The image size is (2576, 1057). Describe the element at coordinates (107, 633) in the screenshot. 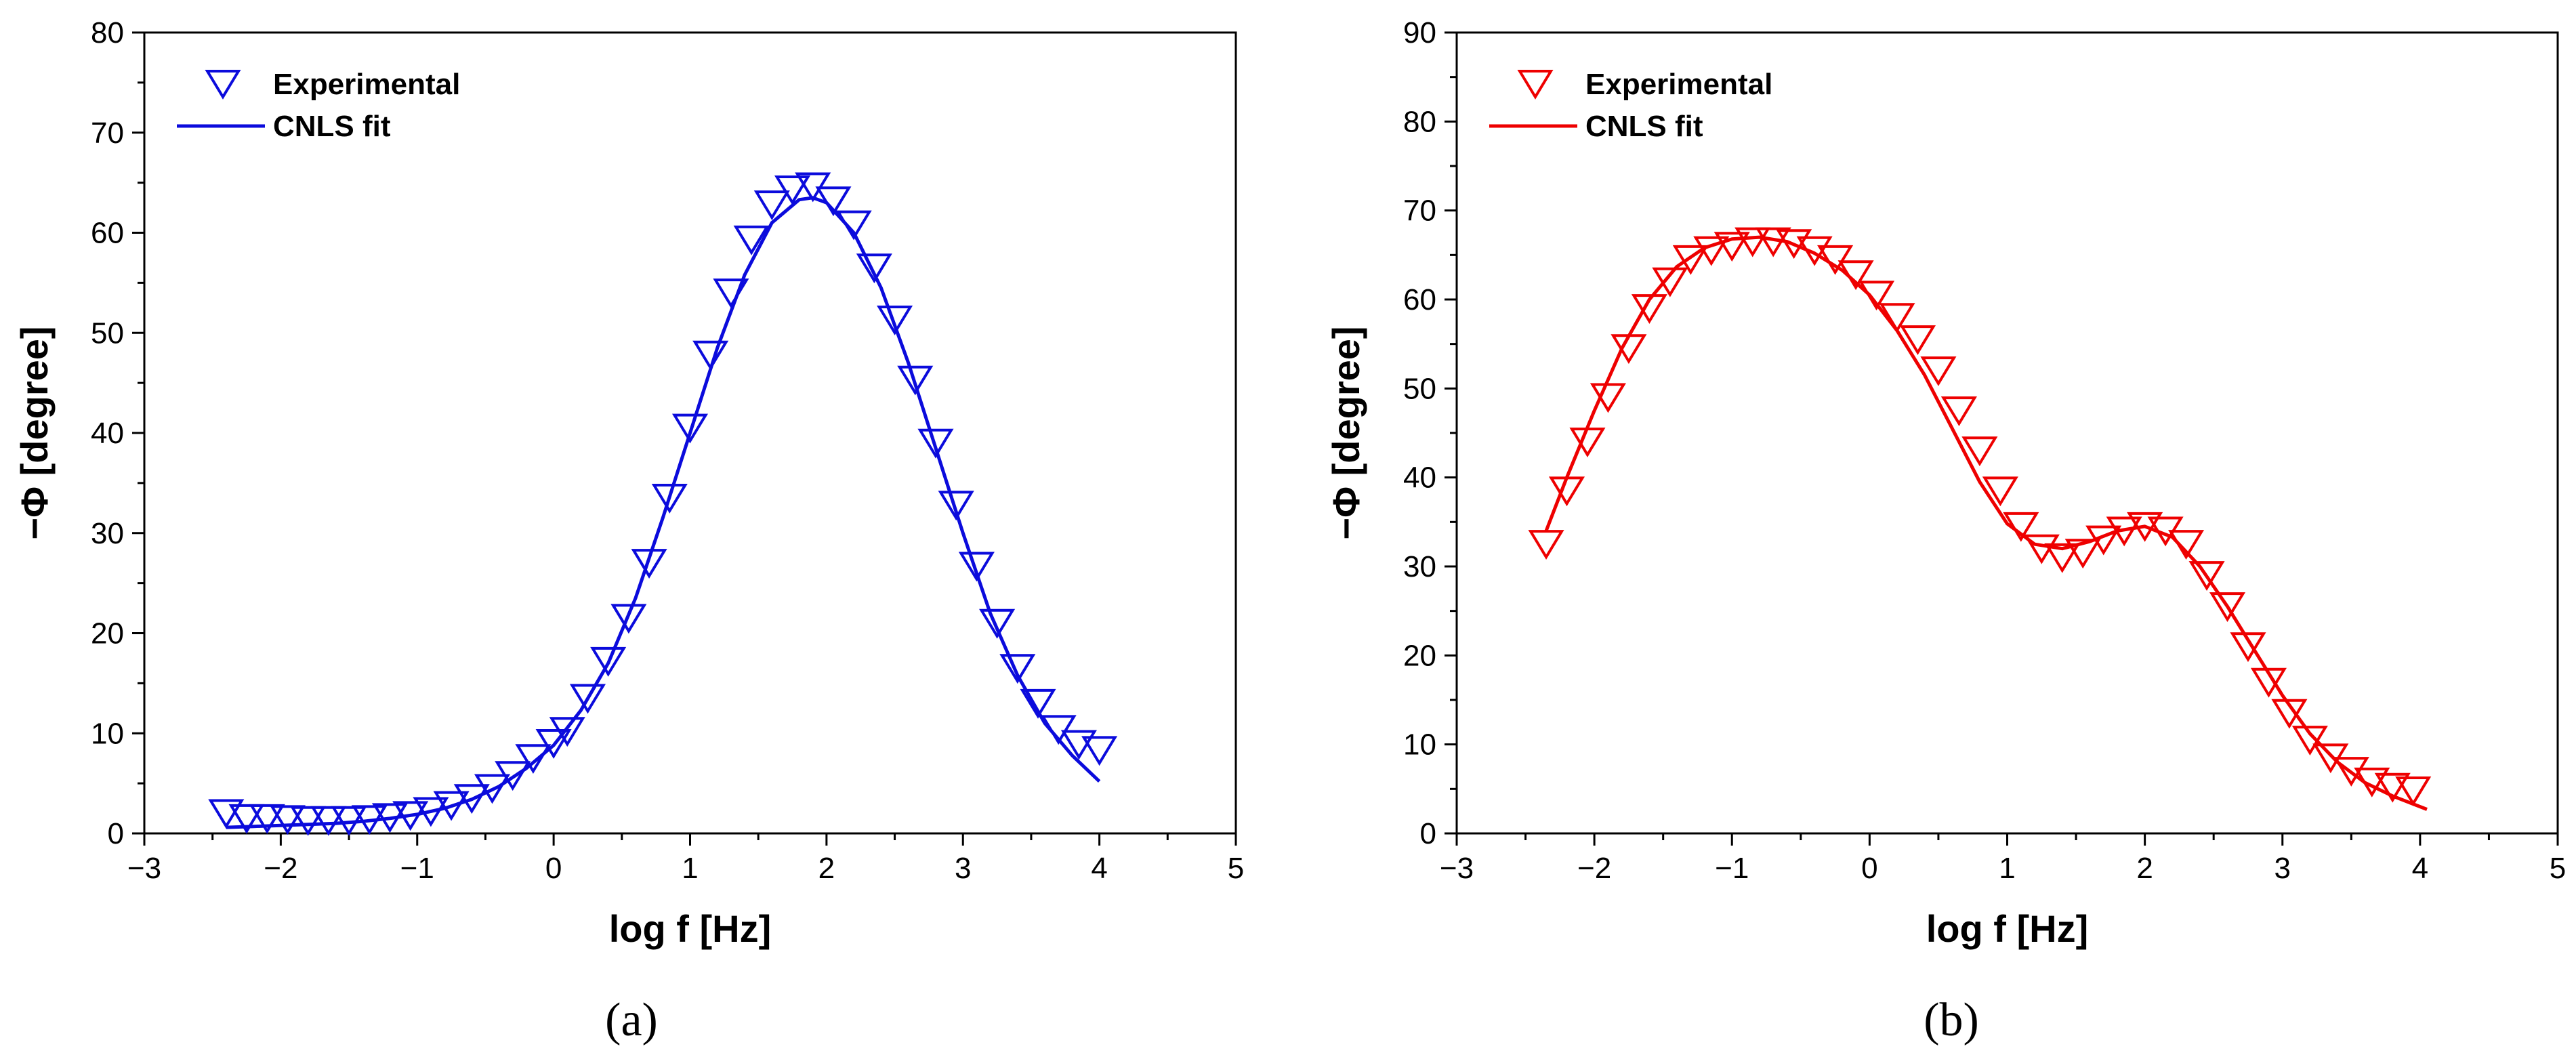

I see `chart-a-y-tick-label: 20` at that location.